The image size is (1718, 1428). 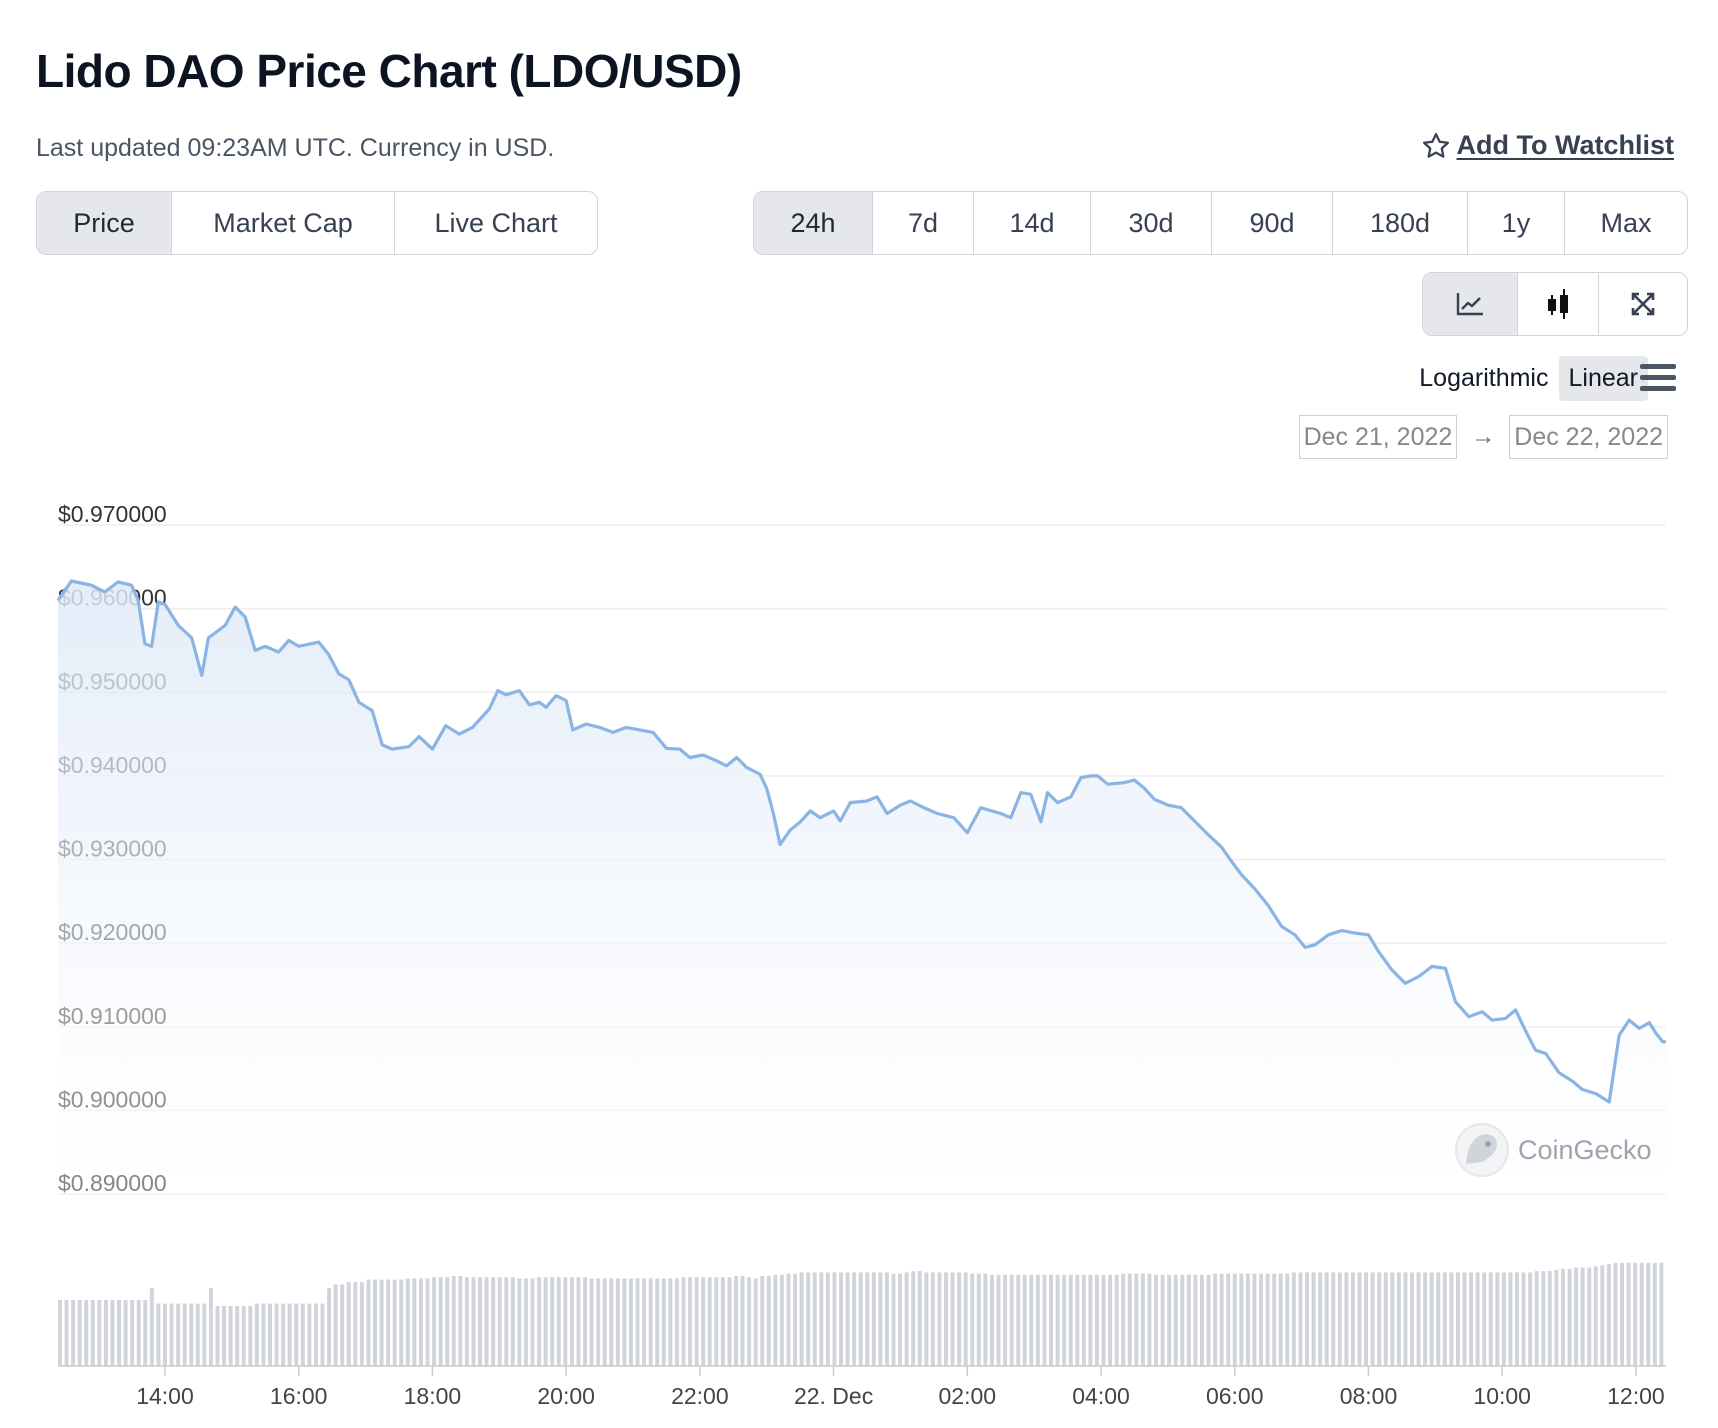 What do you see at coordinates (1603, 378) in the screenshot?
I see `scale-linear: Linear` at bounding box center [1603, 378].